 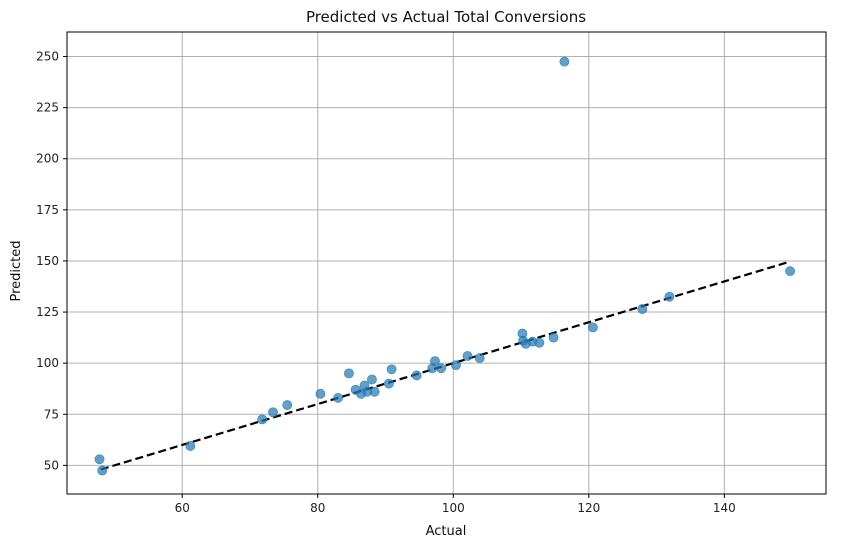 What do you see at coordinates (47, 312) in the screenshot?
I see `y-tick-label: 125` at bounding box center [47, 312].